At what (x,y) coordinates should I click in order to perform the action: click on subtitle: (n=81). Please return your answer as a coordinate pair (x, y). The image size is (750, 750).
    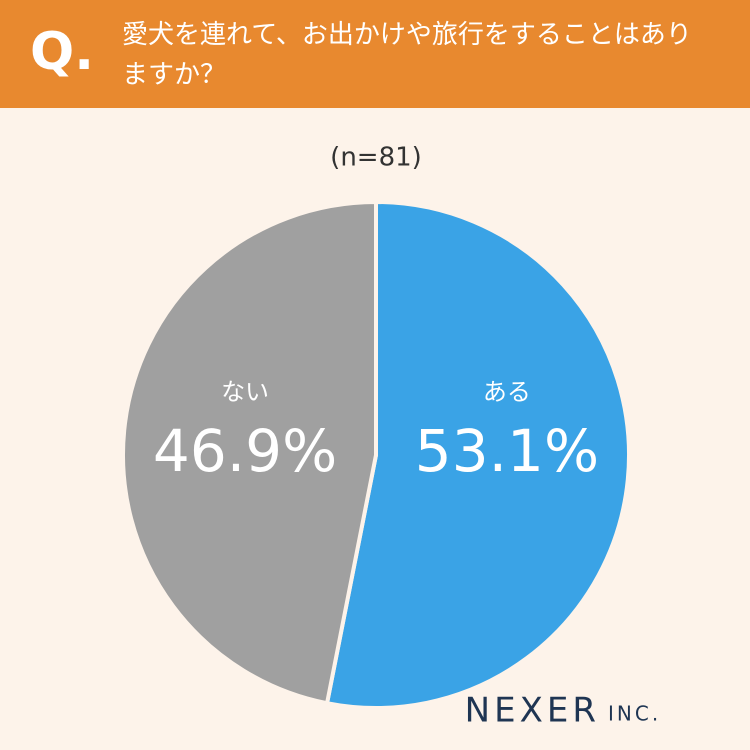
    Looking at the image, I should click on (376, 158).